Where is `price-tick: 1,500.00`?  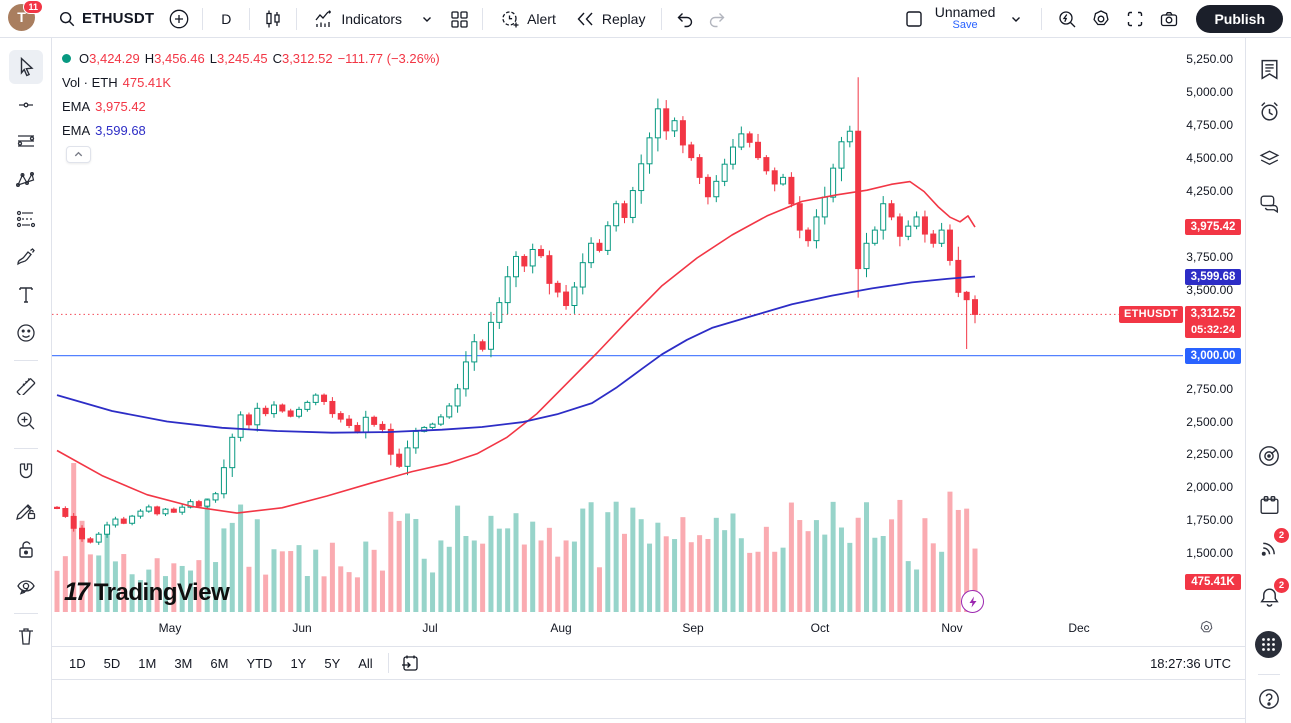
price-tick: 1,500.00 is located at coordinates (1209, 553).